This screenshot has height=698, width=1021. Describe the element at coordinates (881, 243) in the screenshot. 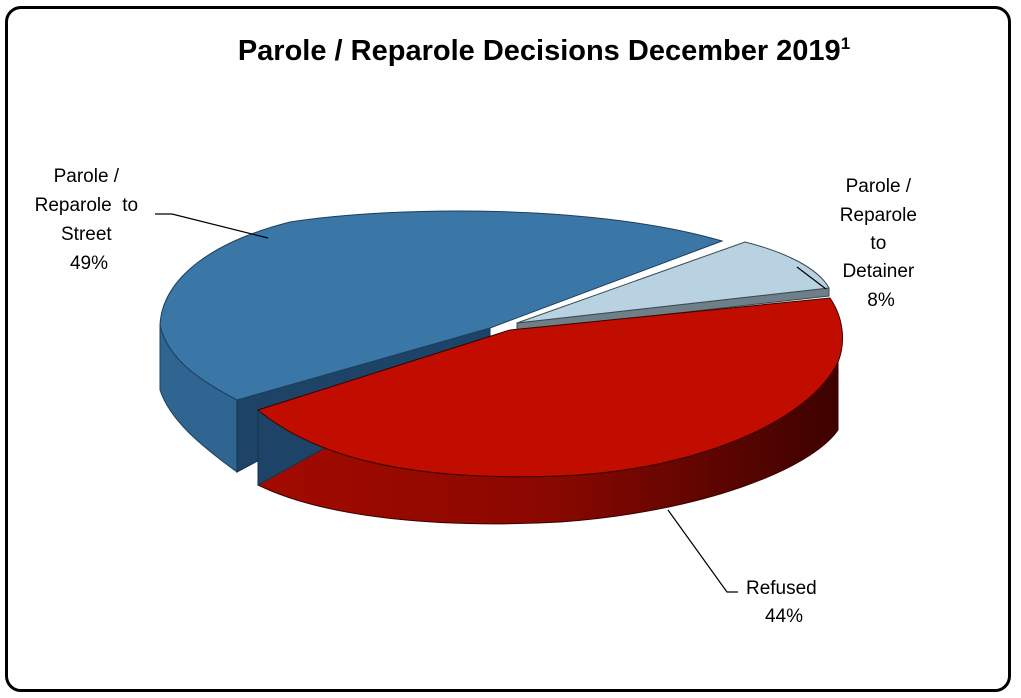

I see `slice-label-detainer: Parole / Reparole to Detainer 8%` at that location.